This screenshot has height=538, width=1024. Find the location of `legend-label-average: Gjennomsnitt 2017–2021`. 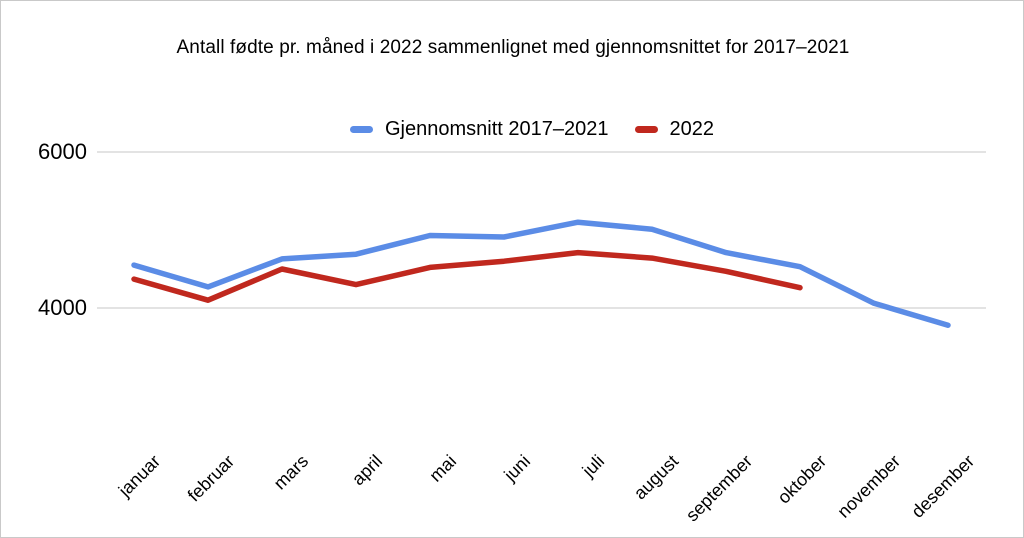

legend-label-average: Gjennomsnitt 2017–2021 is located at coordinates (497, 129).